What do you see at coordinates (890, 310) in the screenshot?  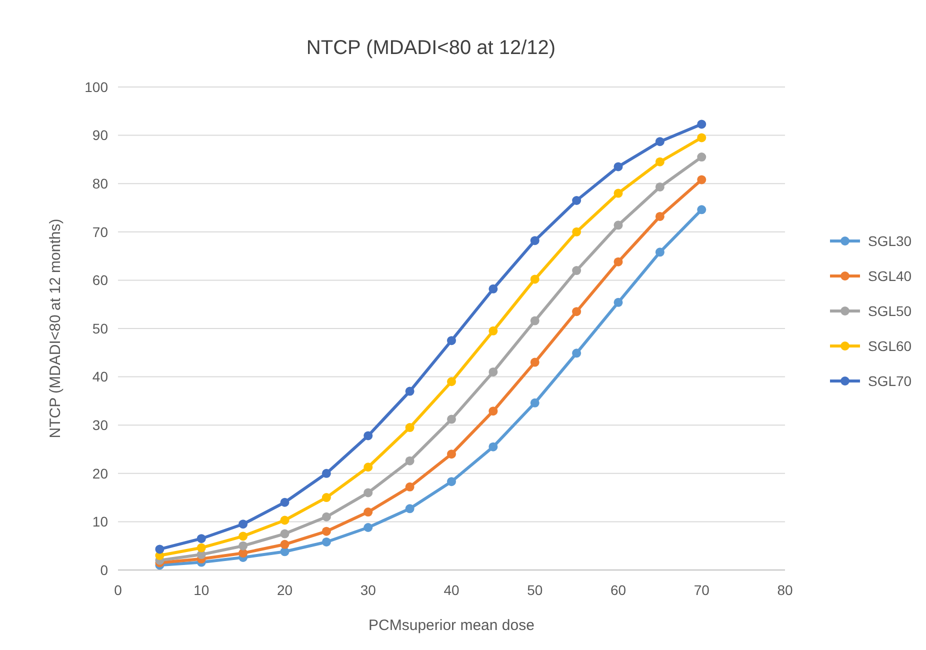 I see `legend-label: SGL50` at bounding box center [890, 310].